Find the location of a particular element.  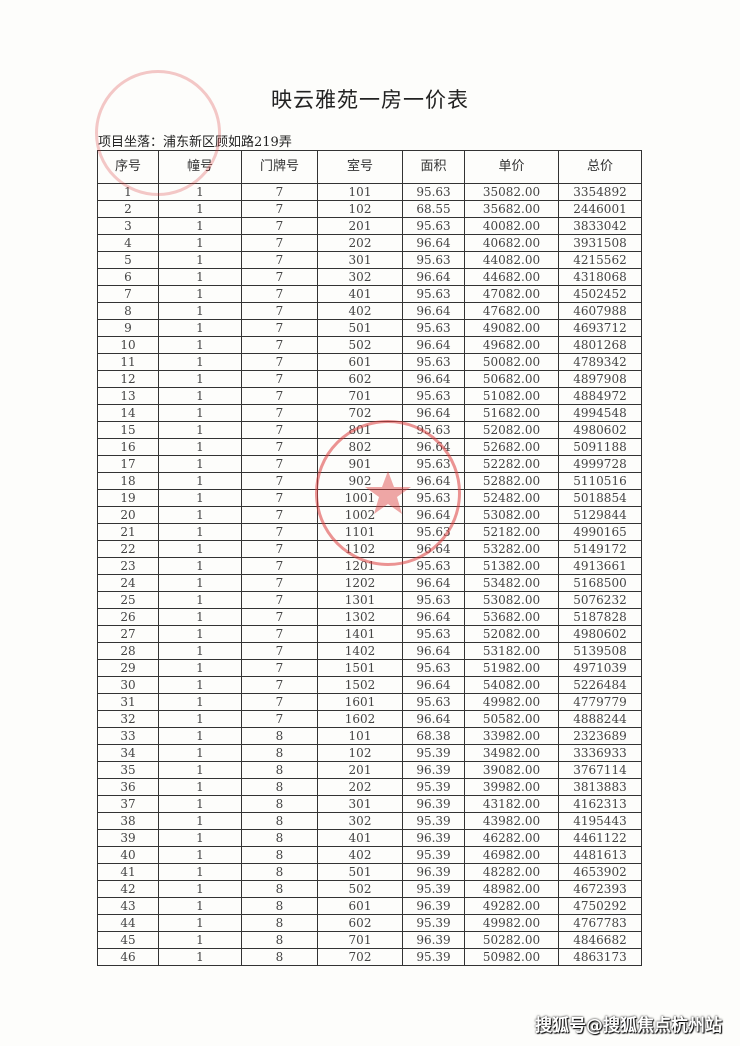

table-cell: 902 is located at coordinates (360, 481).